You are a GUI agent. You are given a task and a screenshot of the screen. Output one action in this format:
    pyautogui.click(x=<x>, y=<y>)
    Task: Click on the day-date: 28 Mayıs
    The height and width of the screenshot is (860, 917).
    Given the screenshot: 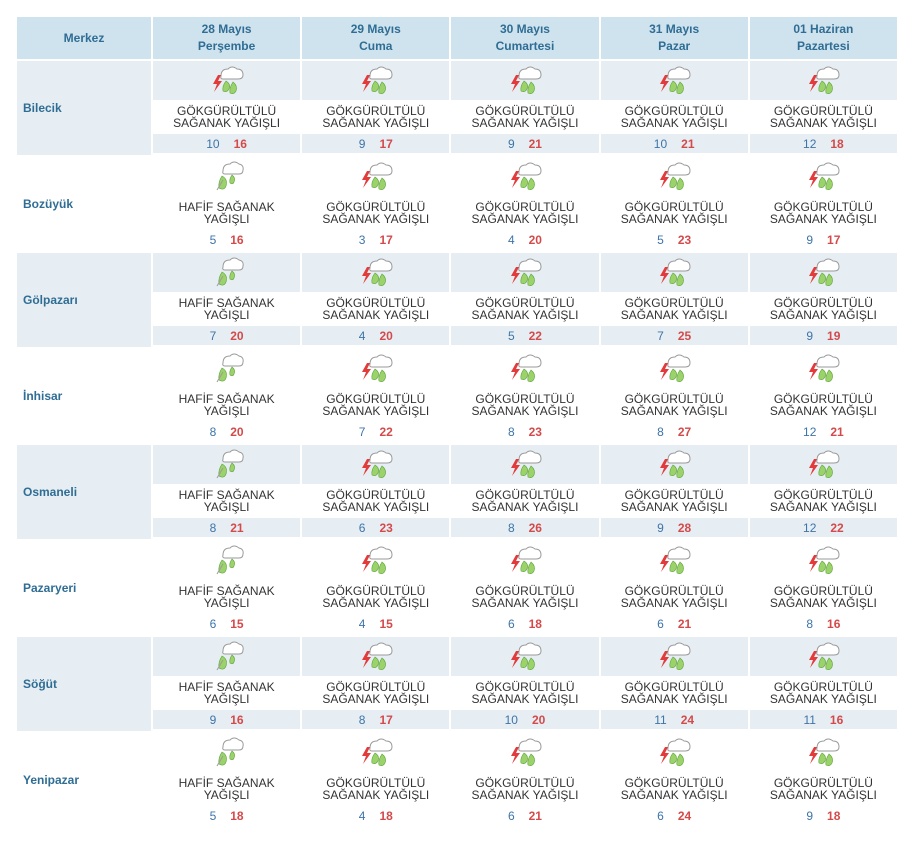 What is the action you would take?
    pyautogui.click(x=226, y=29)
    